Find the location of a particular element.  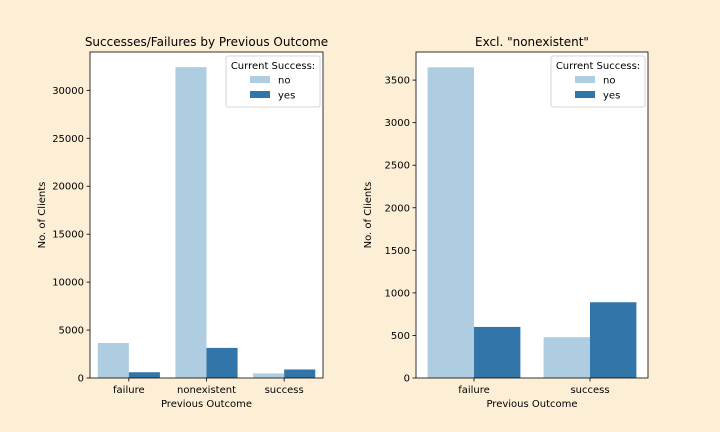

y-tick-label: 25000 is located at coordinates (68, 139).